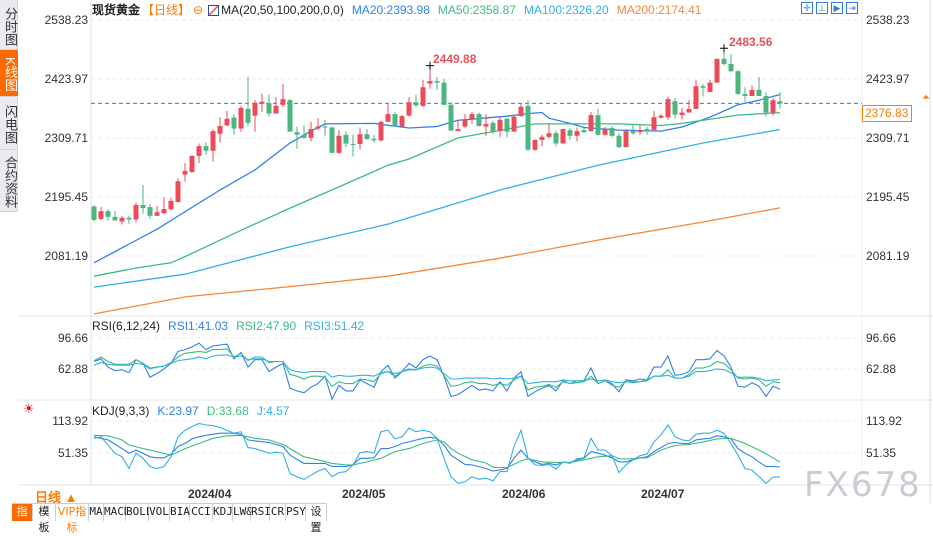 This screenshot has width=933, height=536. Describe the element at coordinates (194, 411) in the screenshot. I see `kdj-legend: KDJ(9,3,3) K:23.97 D:33.68 J:4.57` at that location.